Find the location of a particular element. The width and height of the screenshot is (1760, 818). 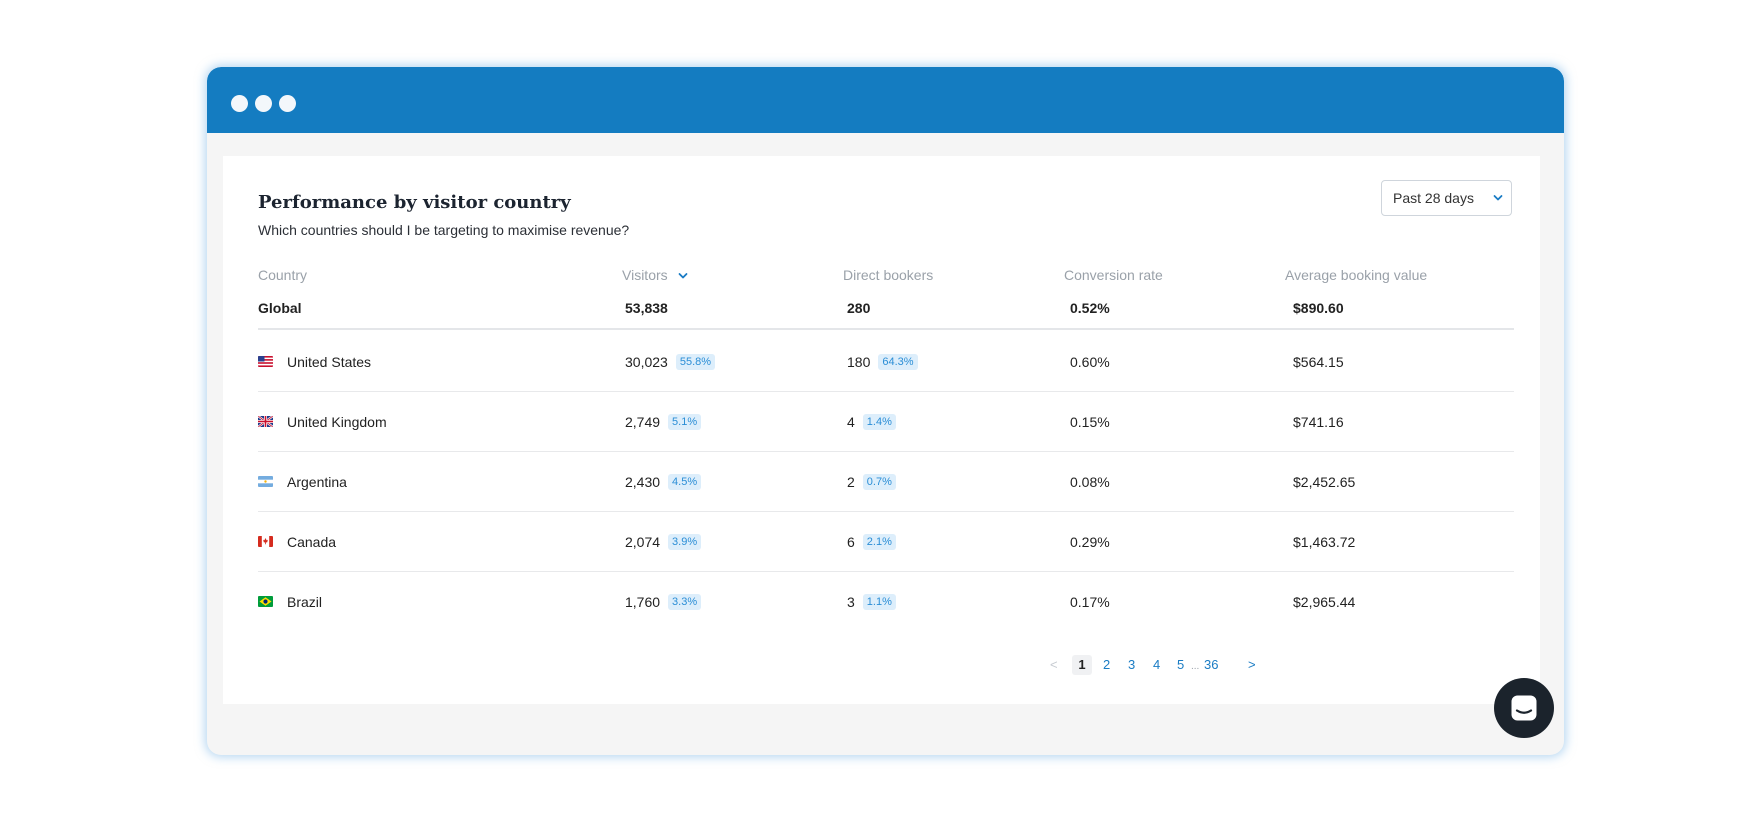

global-direct-bookers: 280 is located at coordinates (859, 308).